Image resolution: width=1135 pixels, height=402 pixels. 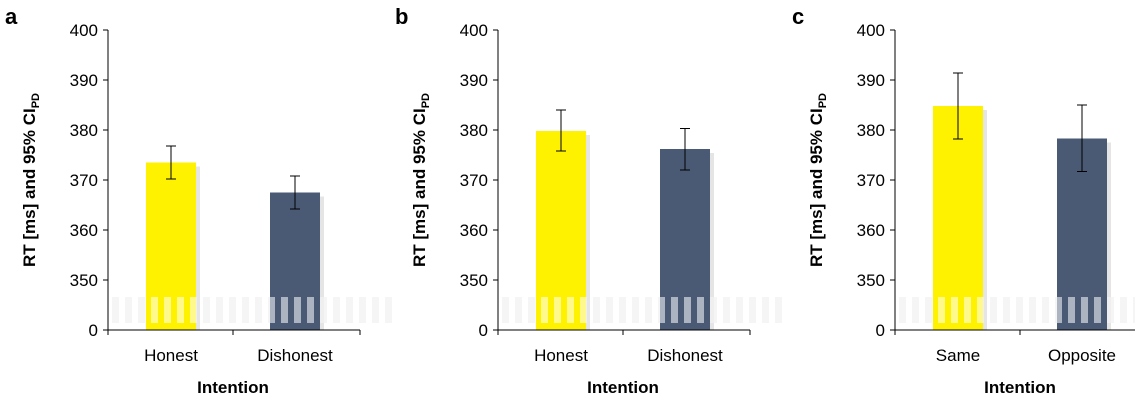 I want to click on panel-label: b, so click(x=401, y=16).